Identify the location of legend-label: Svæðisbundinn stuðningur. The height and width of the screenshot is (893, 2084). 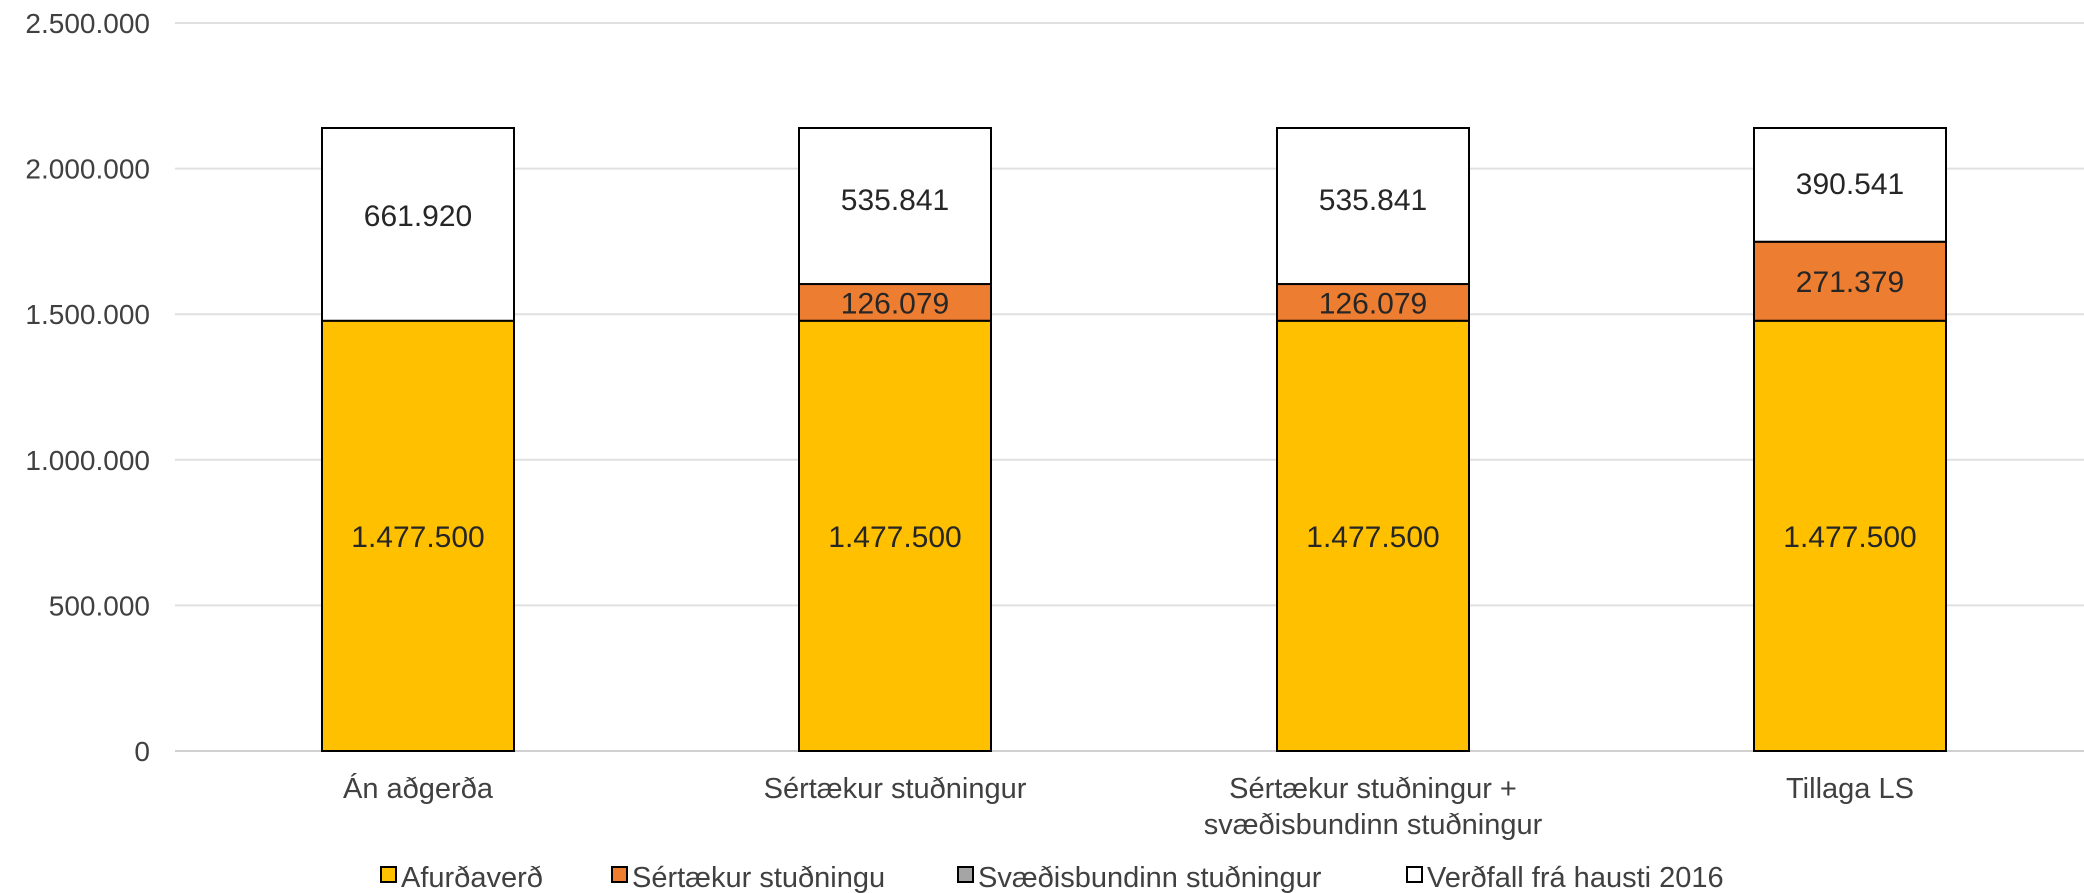
(1150, 877).